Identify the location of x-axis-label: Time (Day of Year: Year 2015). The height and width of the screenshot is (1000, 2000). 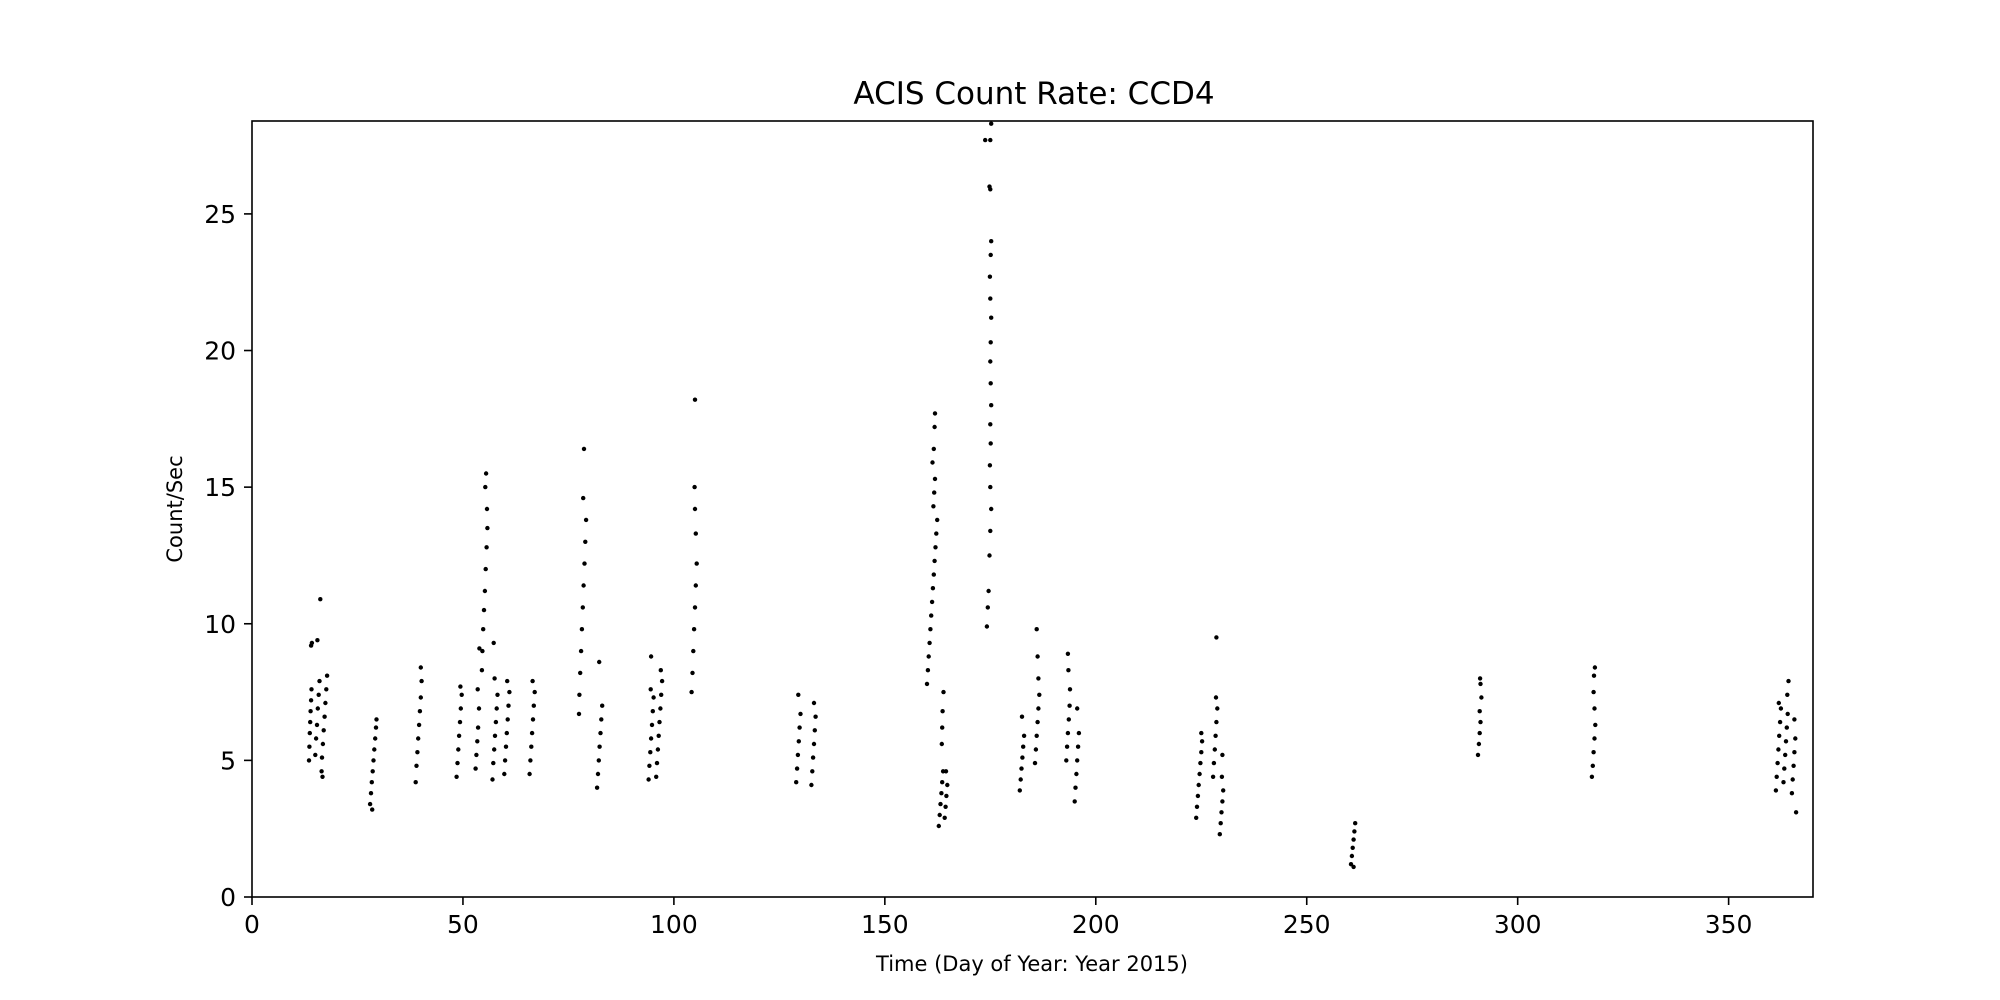
(1031, 964).